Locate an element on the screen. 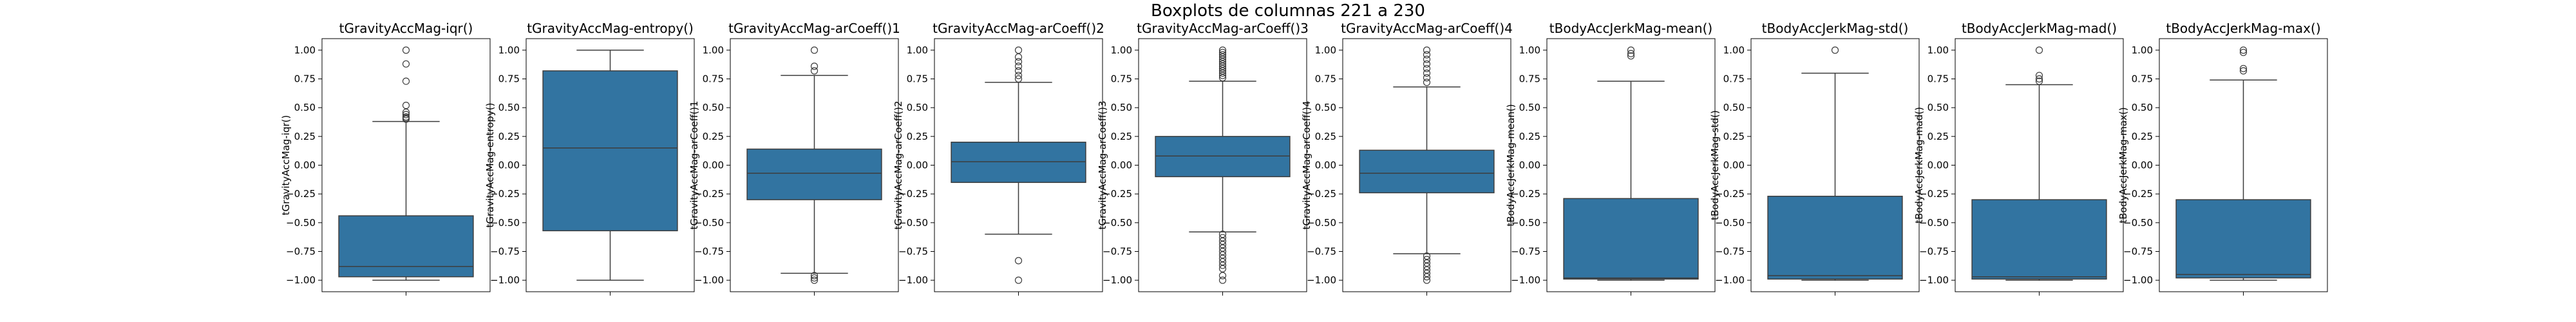 This screenshot has height=322, width=2576. y-axis-label: tGravityAccMag-arCoeff()1 is located at coordinates (694, 164).